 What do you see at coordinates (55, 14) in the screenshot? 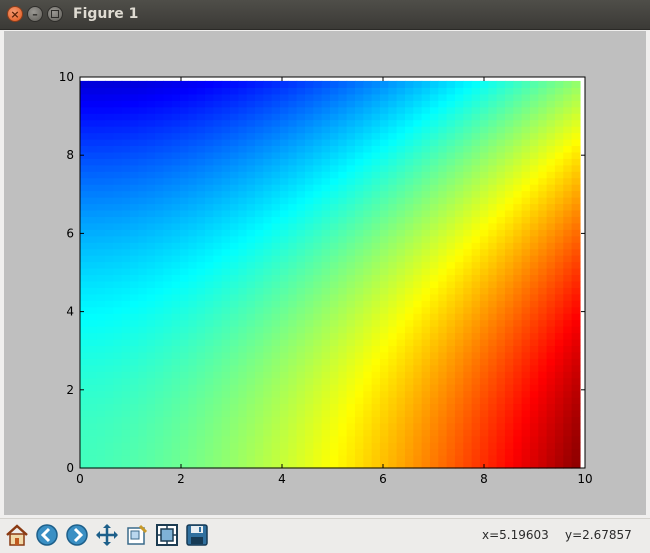
I see `maximize-window-button` at bounding box center [55, 14].